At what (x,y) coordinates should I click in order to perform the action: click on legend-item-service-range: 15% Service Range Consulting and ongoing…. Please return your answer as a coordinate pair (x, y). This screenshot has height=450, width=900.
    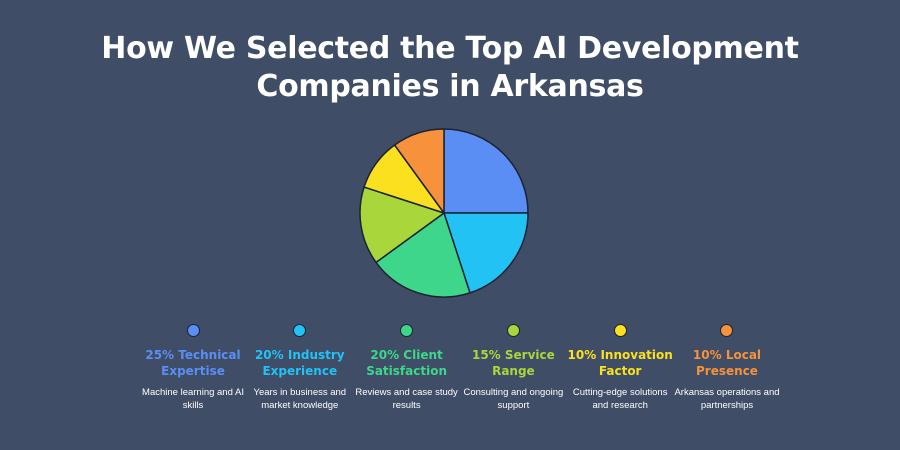
    Looking at the image, I should click on (513, 368).